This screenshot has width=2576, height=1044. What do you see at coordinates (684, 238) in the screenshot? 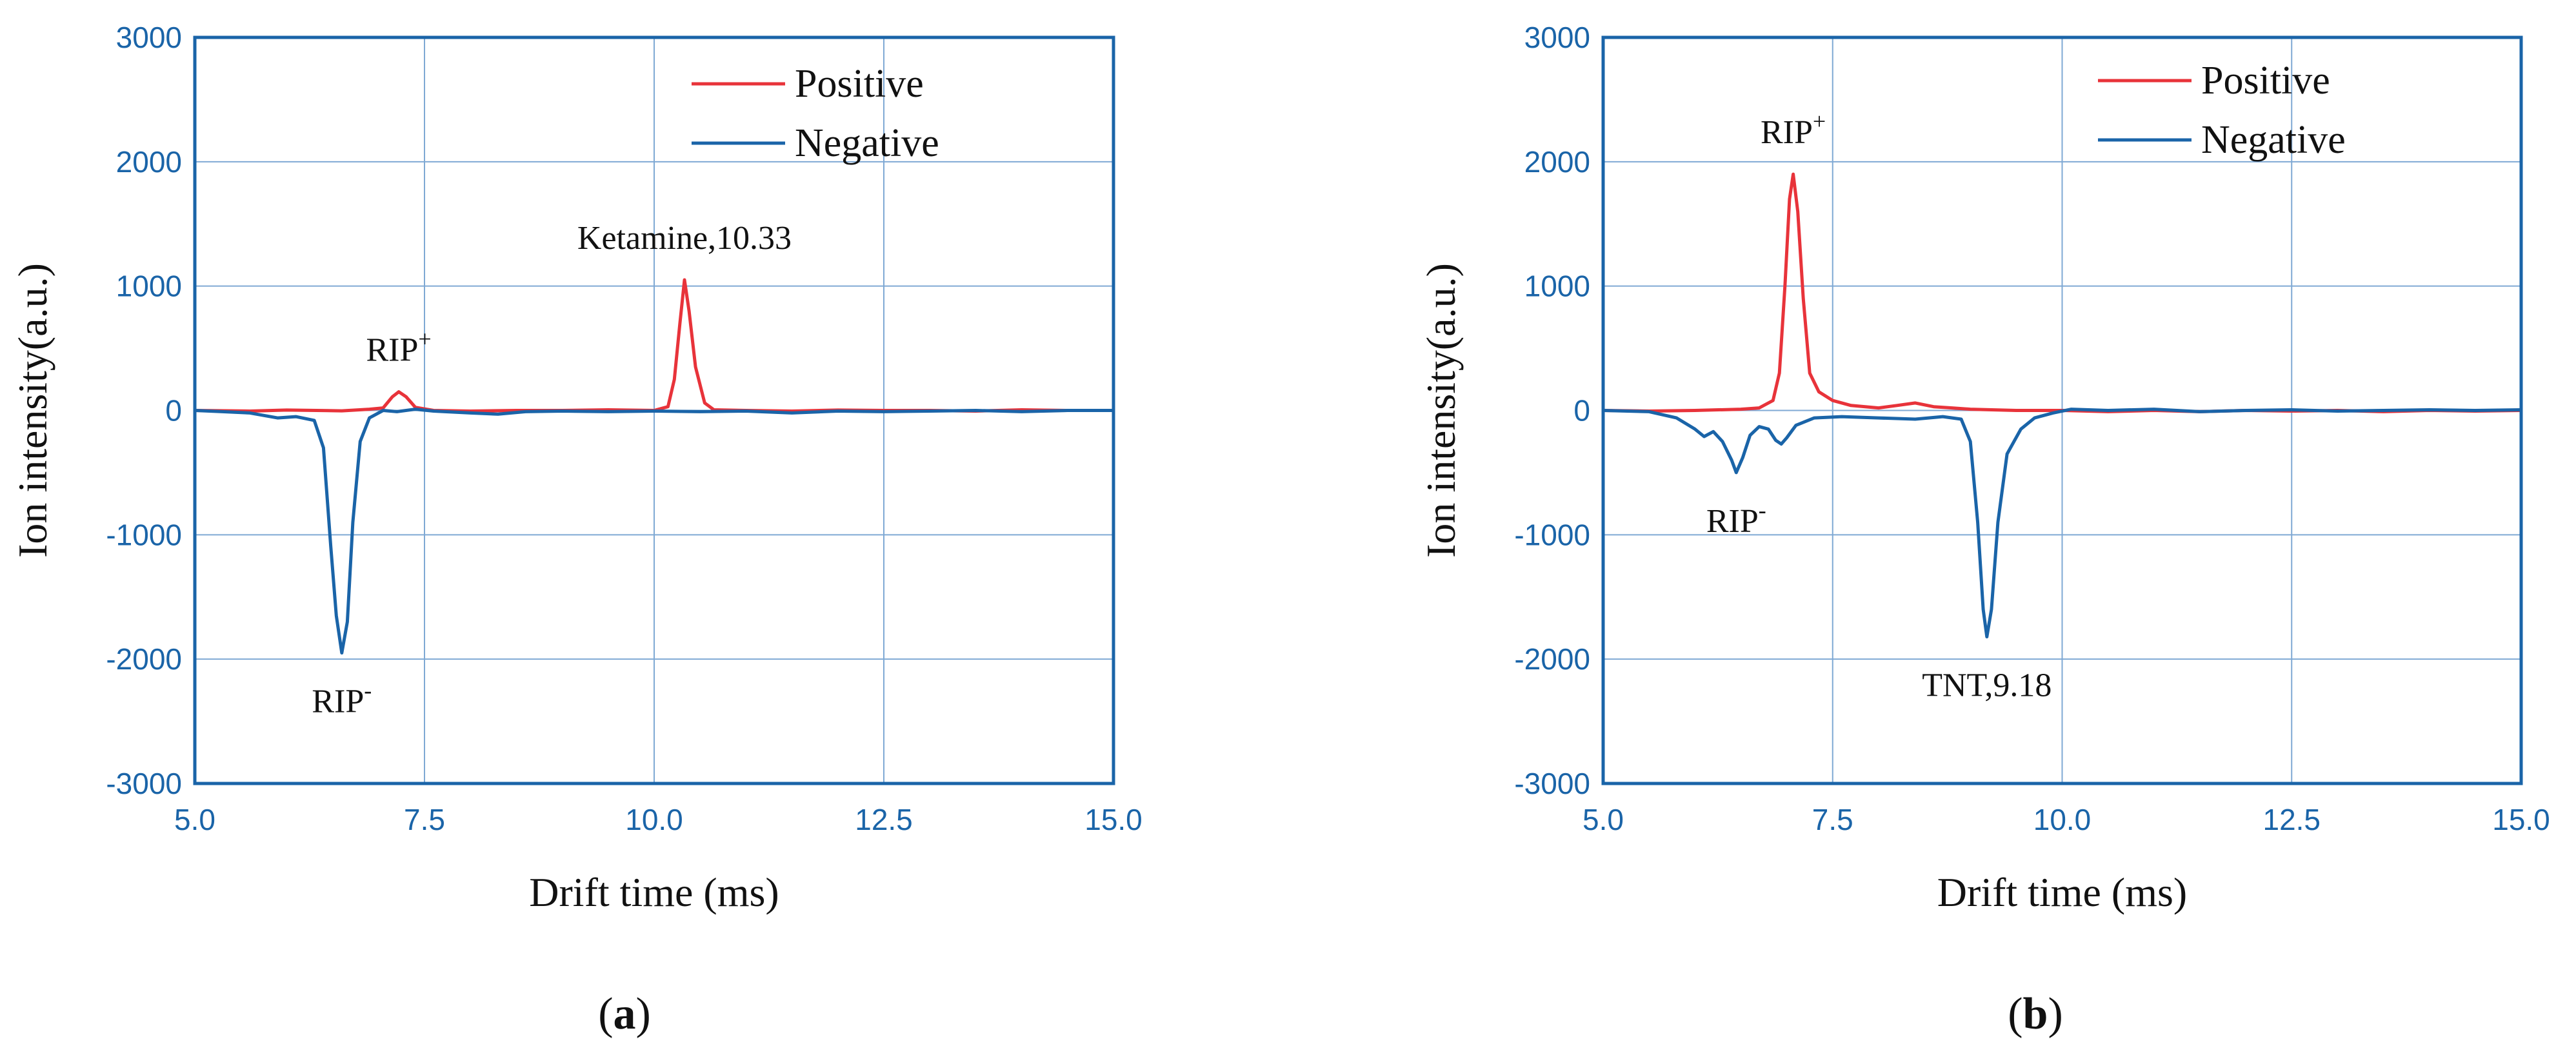
I see `annotation-label: Ketamine,10.33` at bounding box center [684, 238].